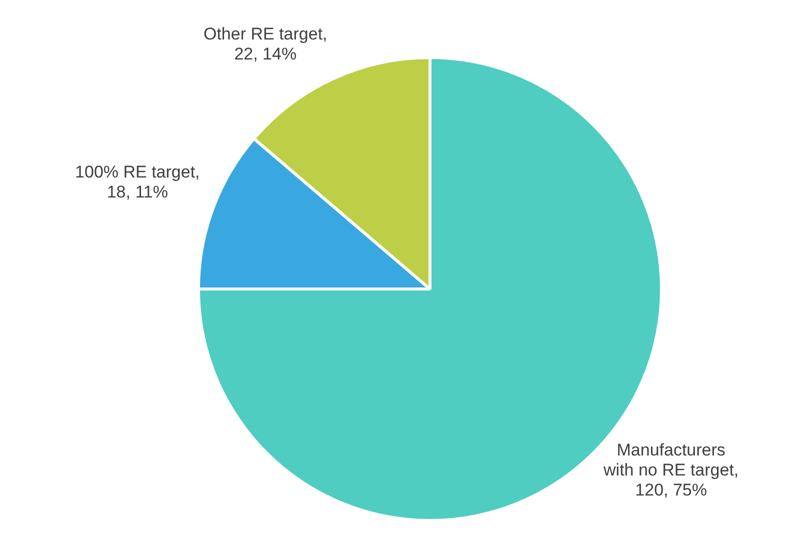 This screenshot has width=793, height=548. I want to click on slice-label: Other RE target, 22, 14%, so click(265, 44).